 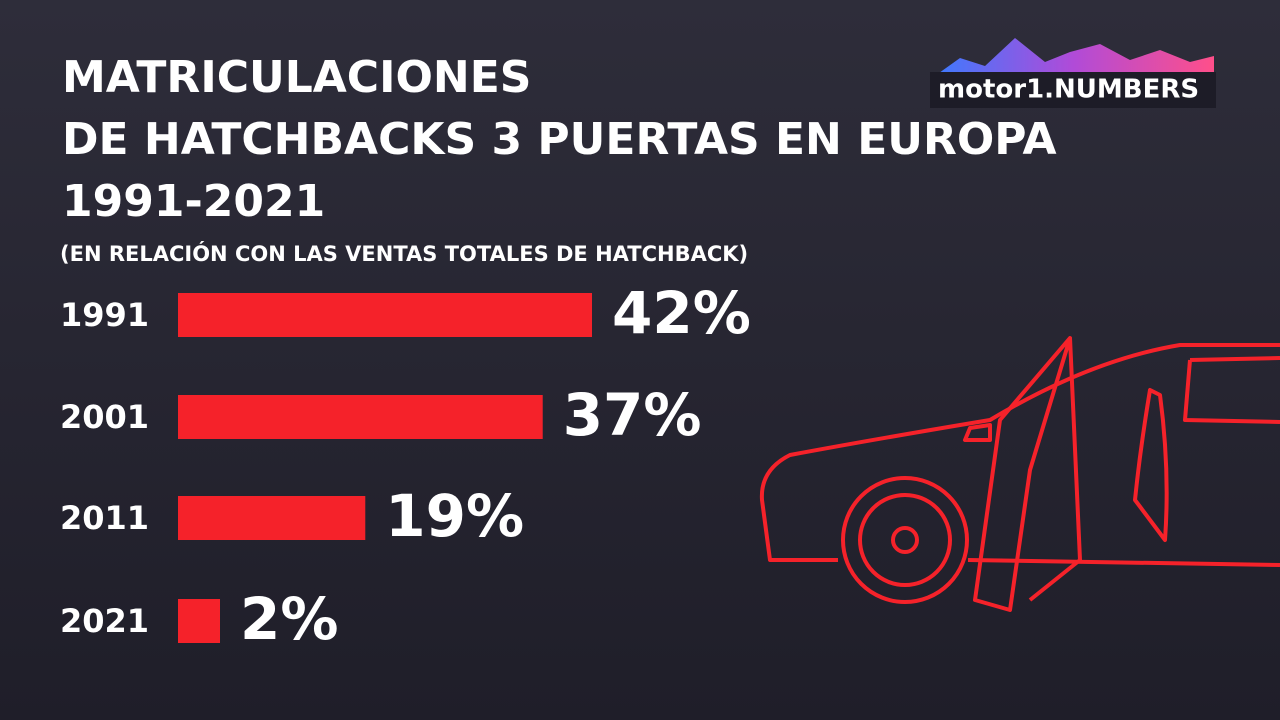 I want to click on title-line: MATRICULACIONES, so click(x=296, y=77).